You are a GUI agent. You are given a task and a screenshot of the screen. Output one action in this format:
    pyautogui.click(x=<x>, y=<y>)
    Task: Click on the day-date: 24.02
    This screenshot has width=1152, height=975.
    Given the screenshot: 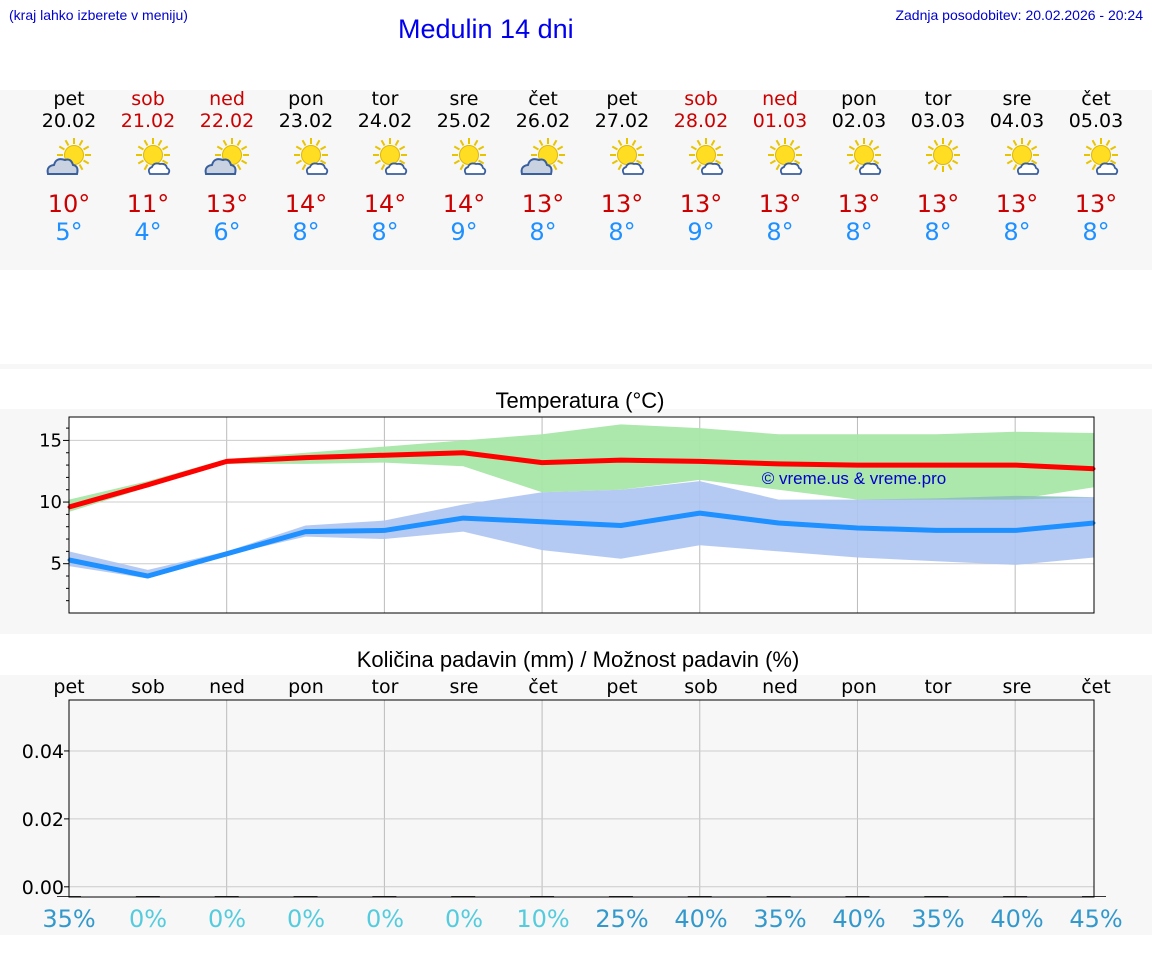 What is the action you would take?
    pyautogui.click(x=385, y=121)
    